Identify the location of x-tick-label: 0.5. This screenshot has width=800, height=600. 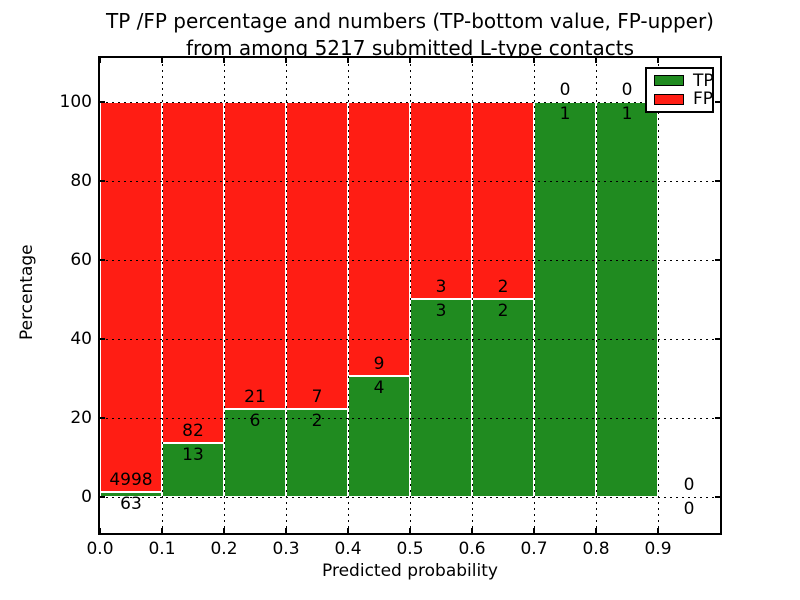
(410, 549).